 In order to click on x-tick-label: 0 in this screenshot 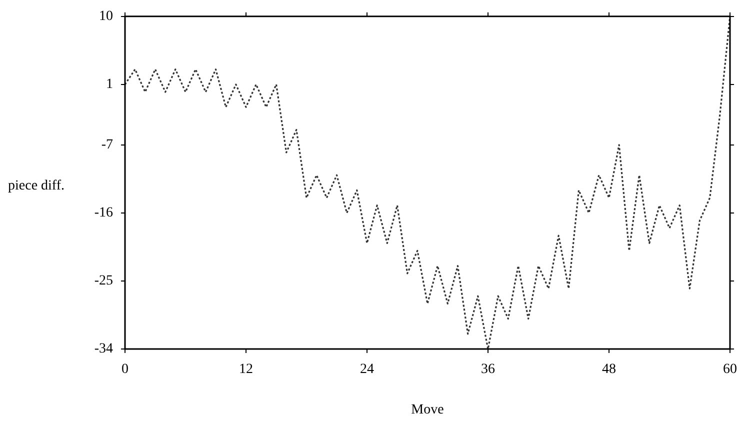, I will do `click(125, 370)`.